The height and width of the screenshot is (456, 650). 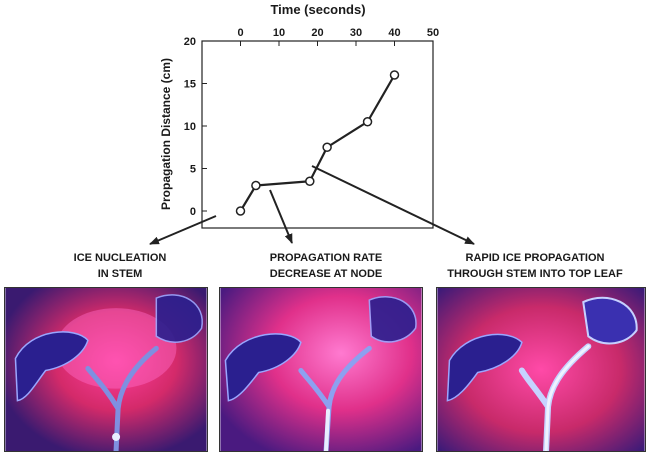 I want to click on callout-arrows, so click(x=312, y=205).